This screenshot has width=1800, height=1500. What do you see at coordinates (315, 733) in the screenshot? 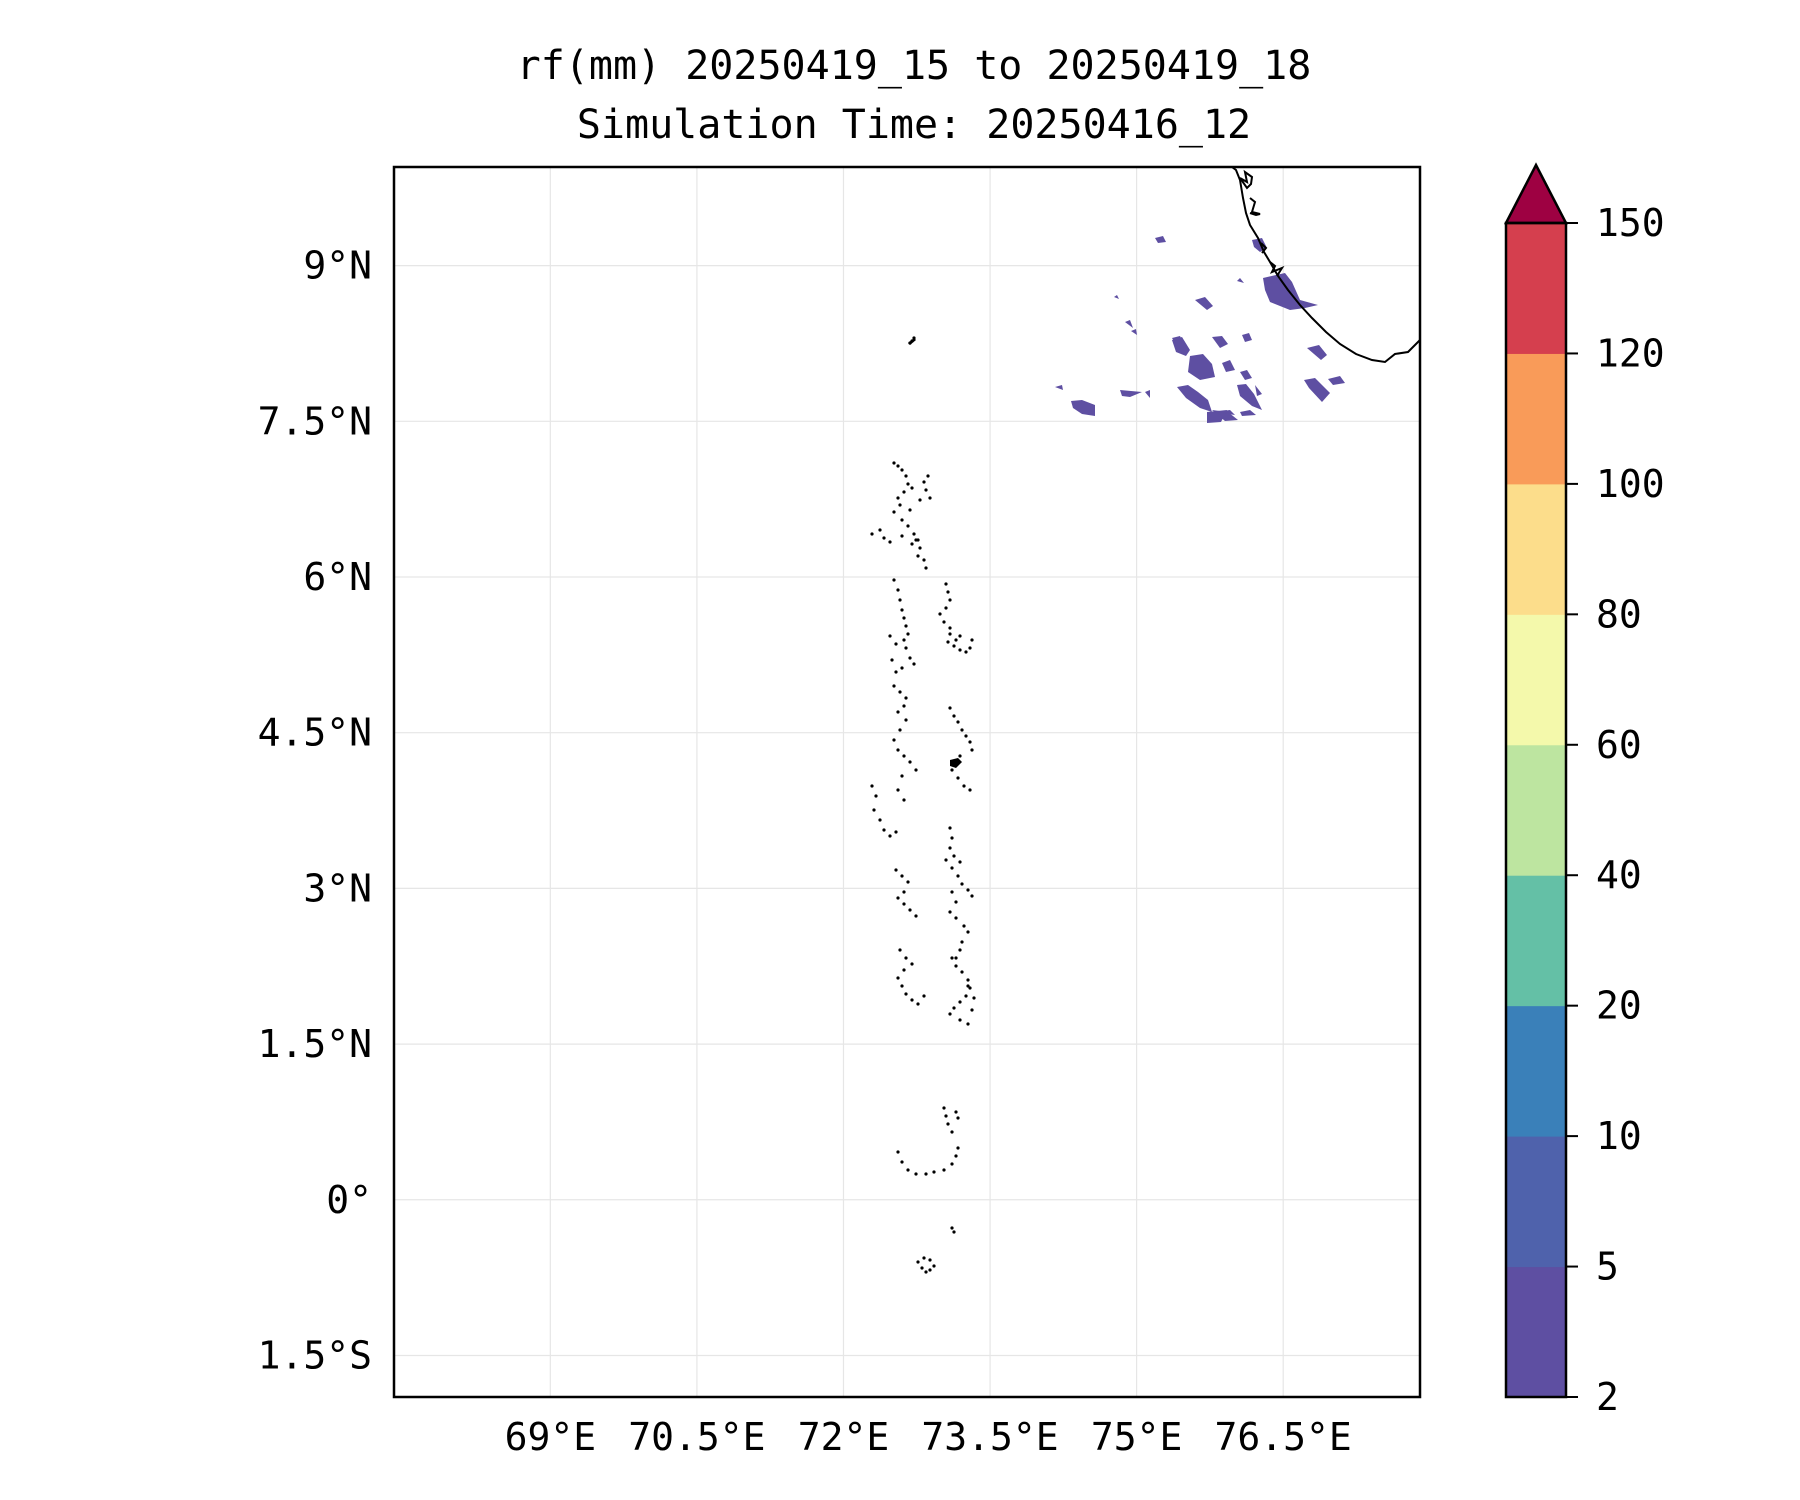
I see `lat-tick-label: 4.5°N` at bounding box center [315, 733].